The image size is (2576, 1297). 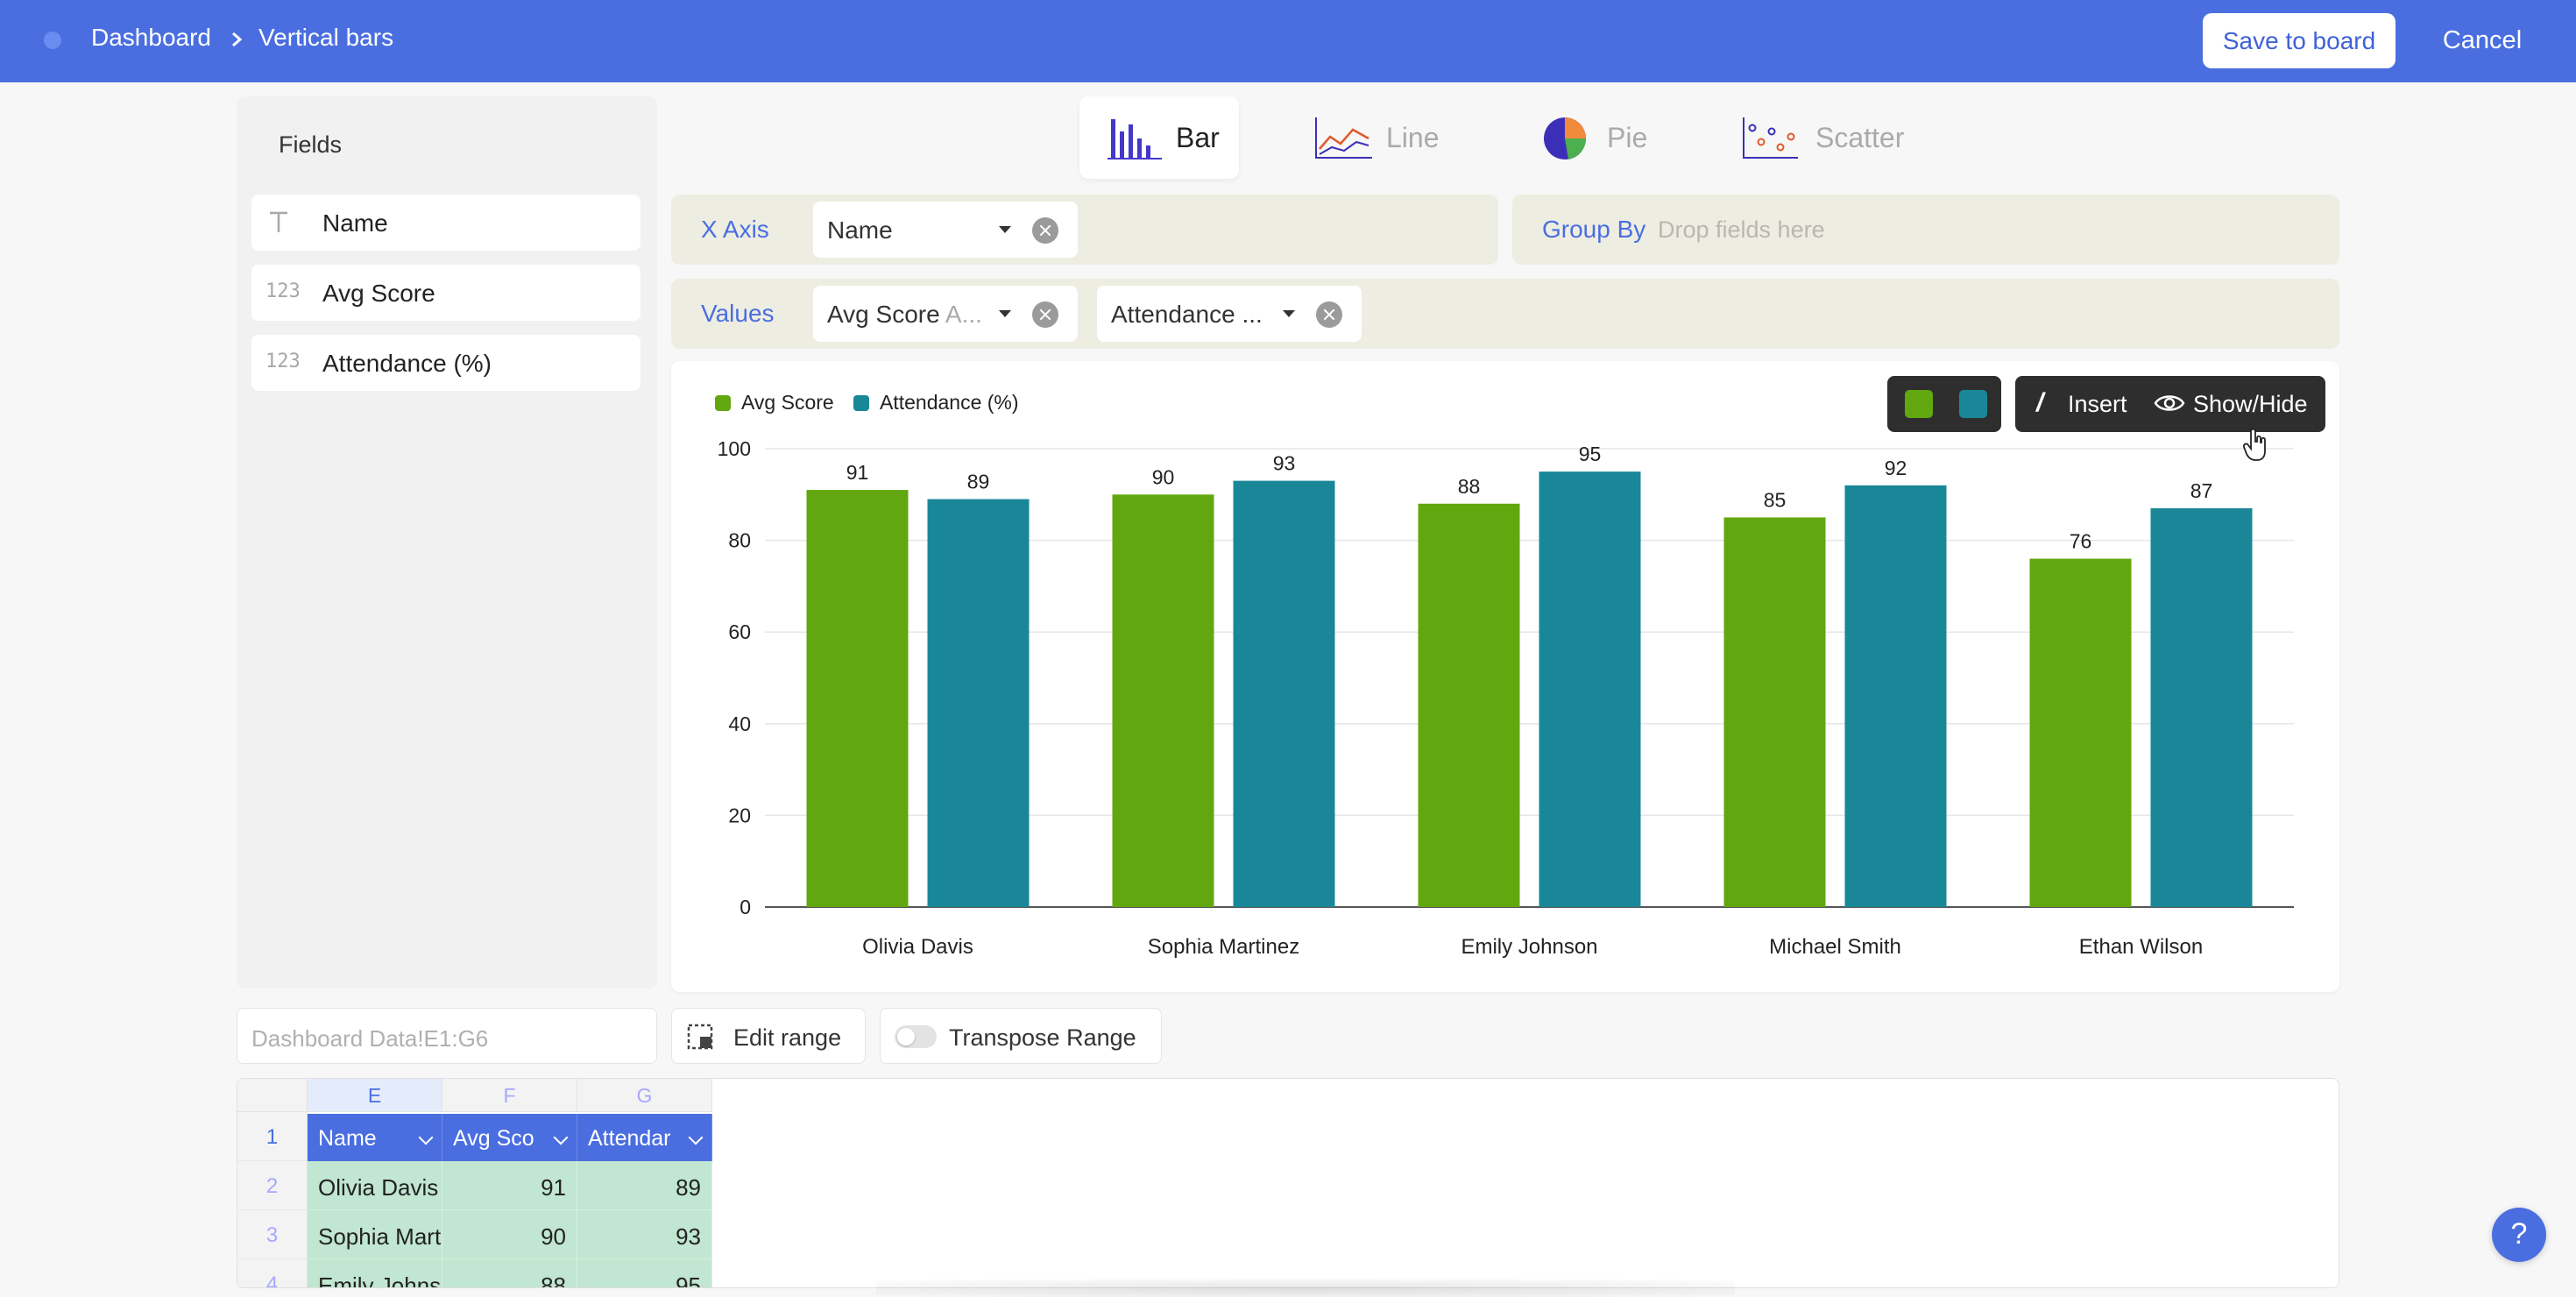 I want to click on toggle-switch, so click(x=916, y=1036).